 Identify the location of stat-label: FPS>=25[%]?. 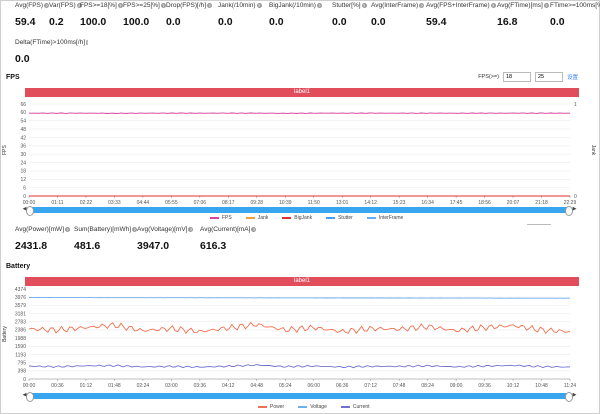
(144, 5).